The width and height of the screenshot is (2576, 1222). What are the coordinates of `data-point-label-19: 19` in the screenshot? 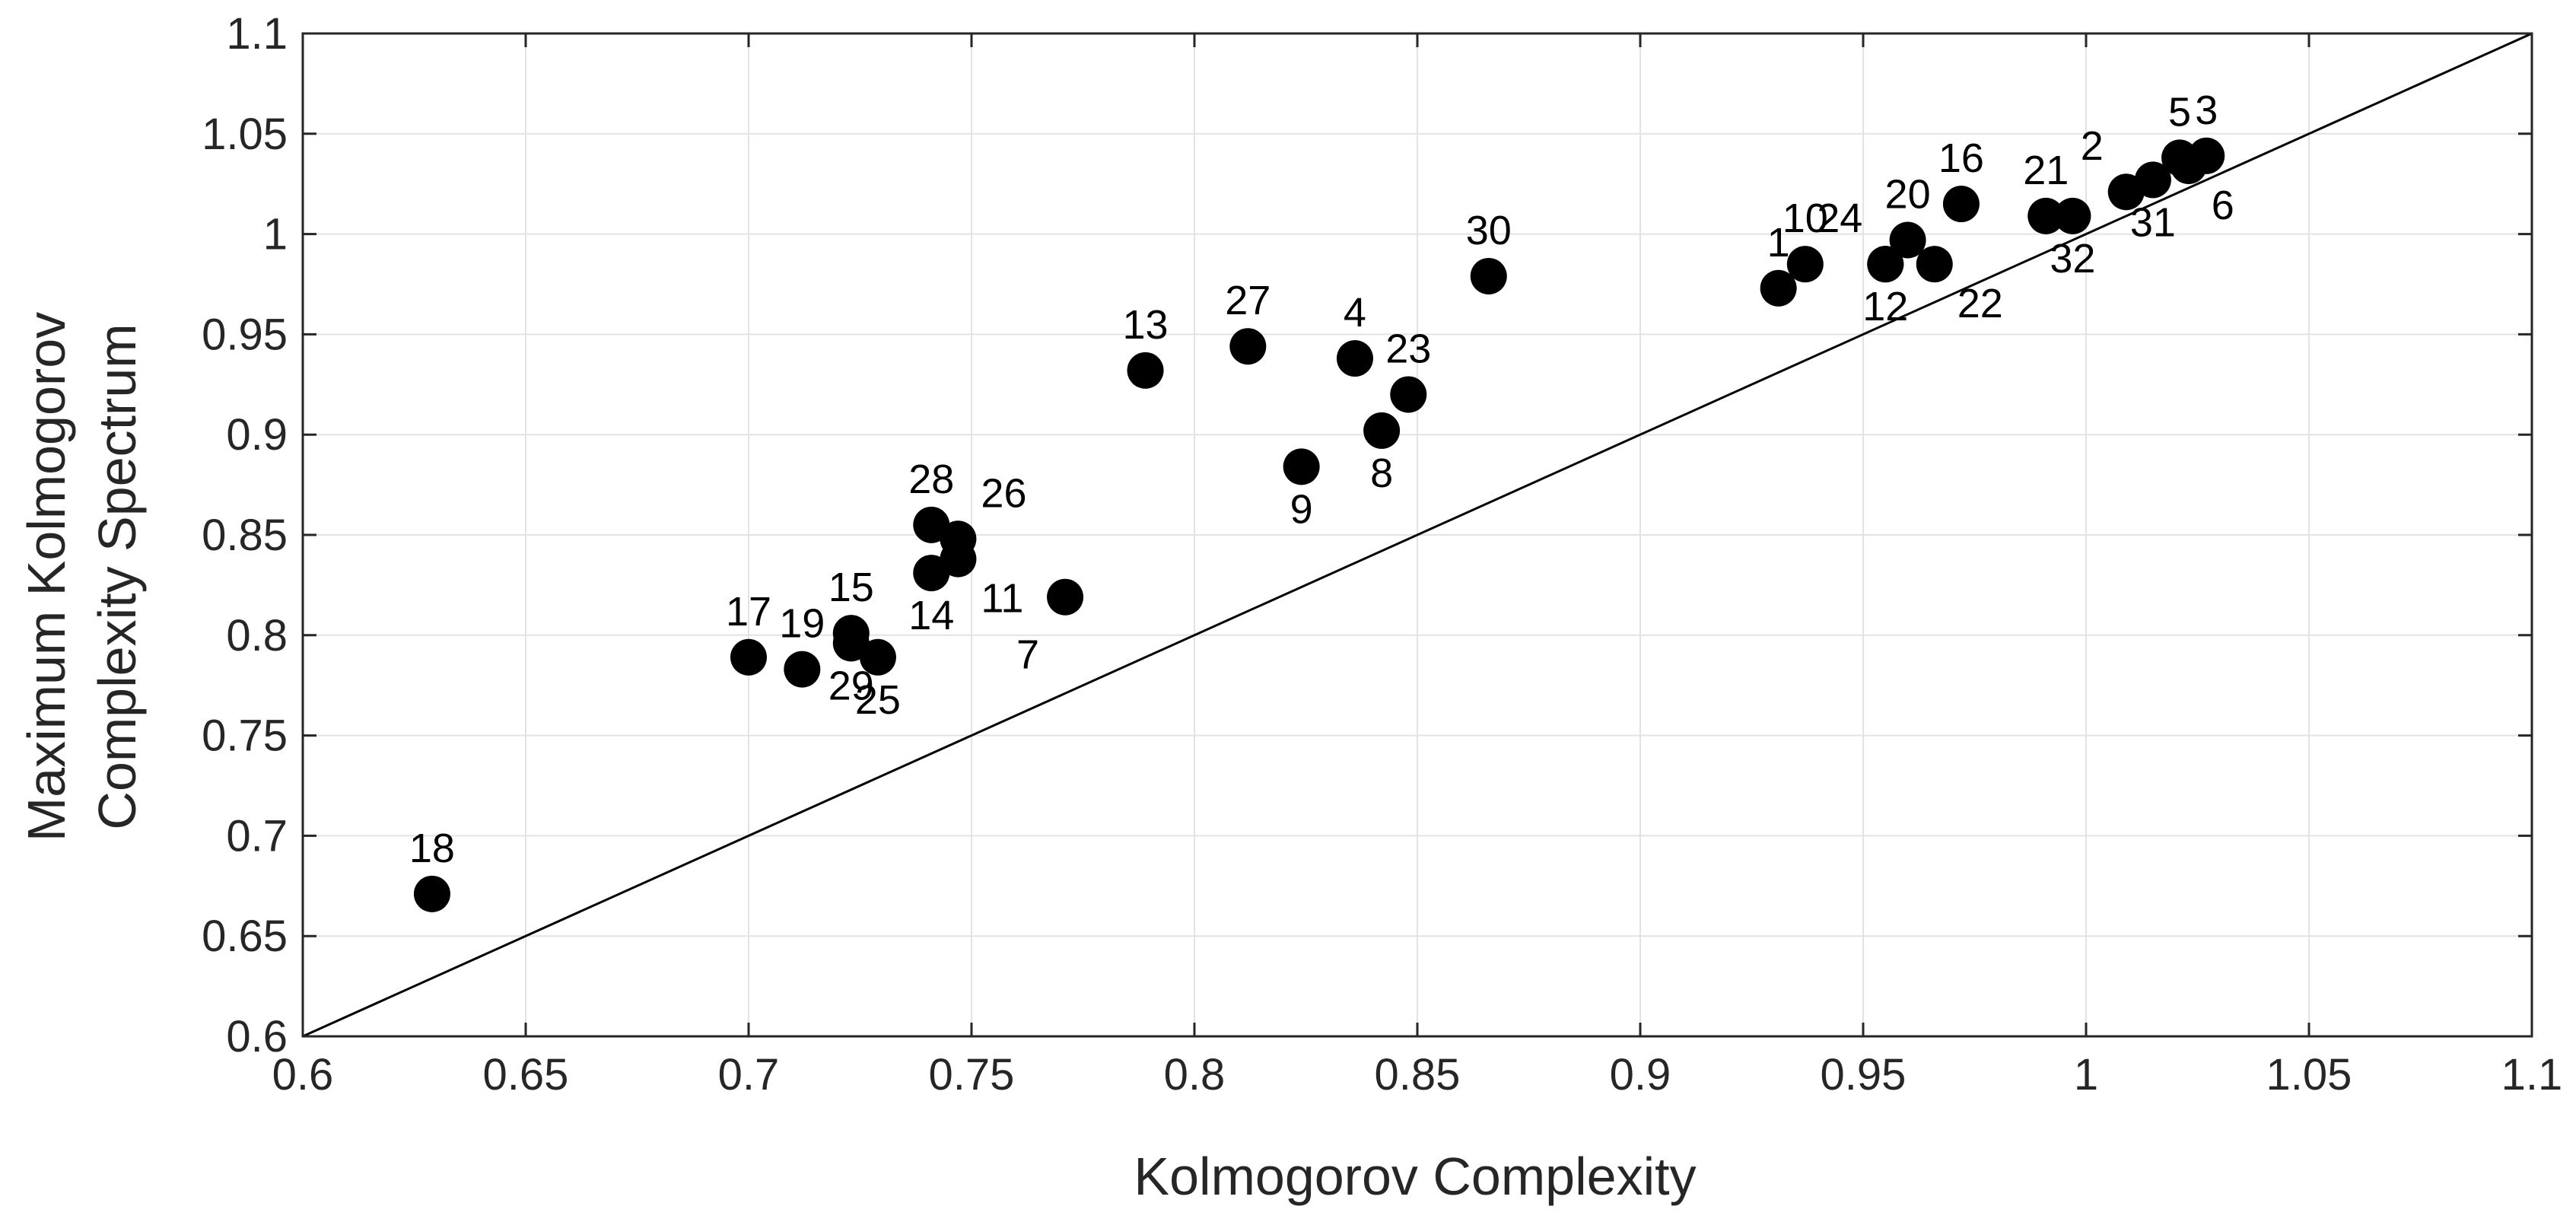 It's located at (802, 624).